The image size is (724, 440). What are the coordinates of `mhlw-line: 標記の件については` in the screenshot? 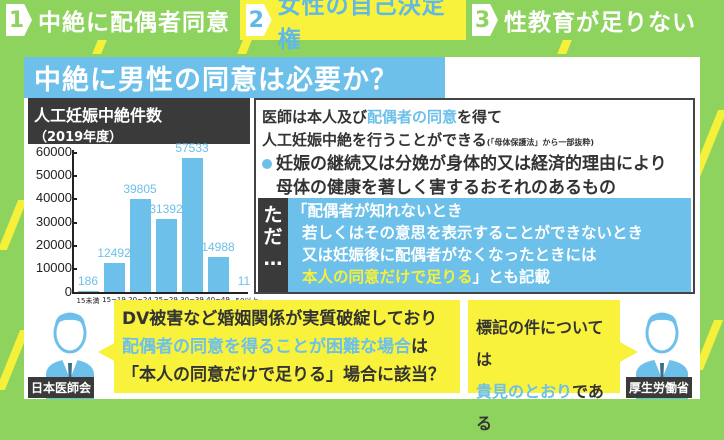 It's located at (540, 343).